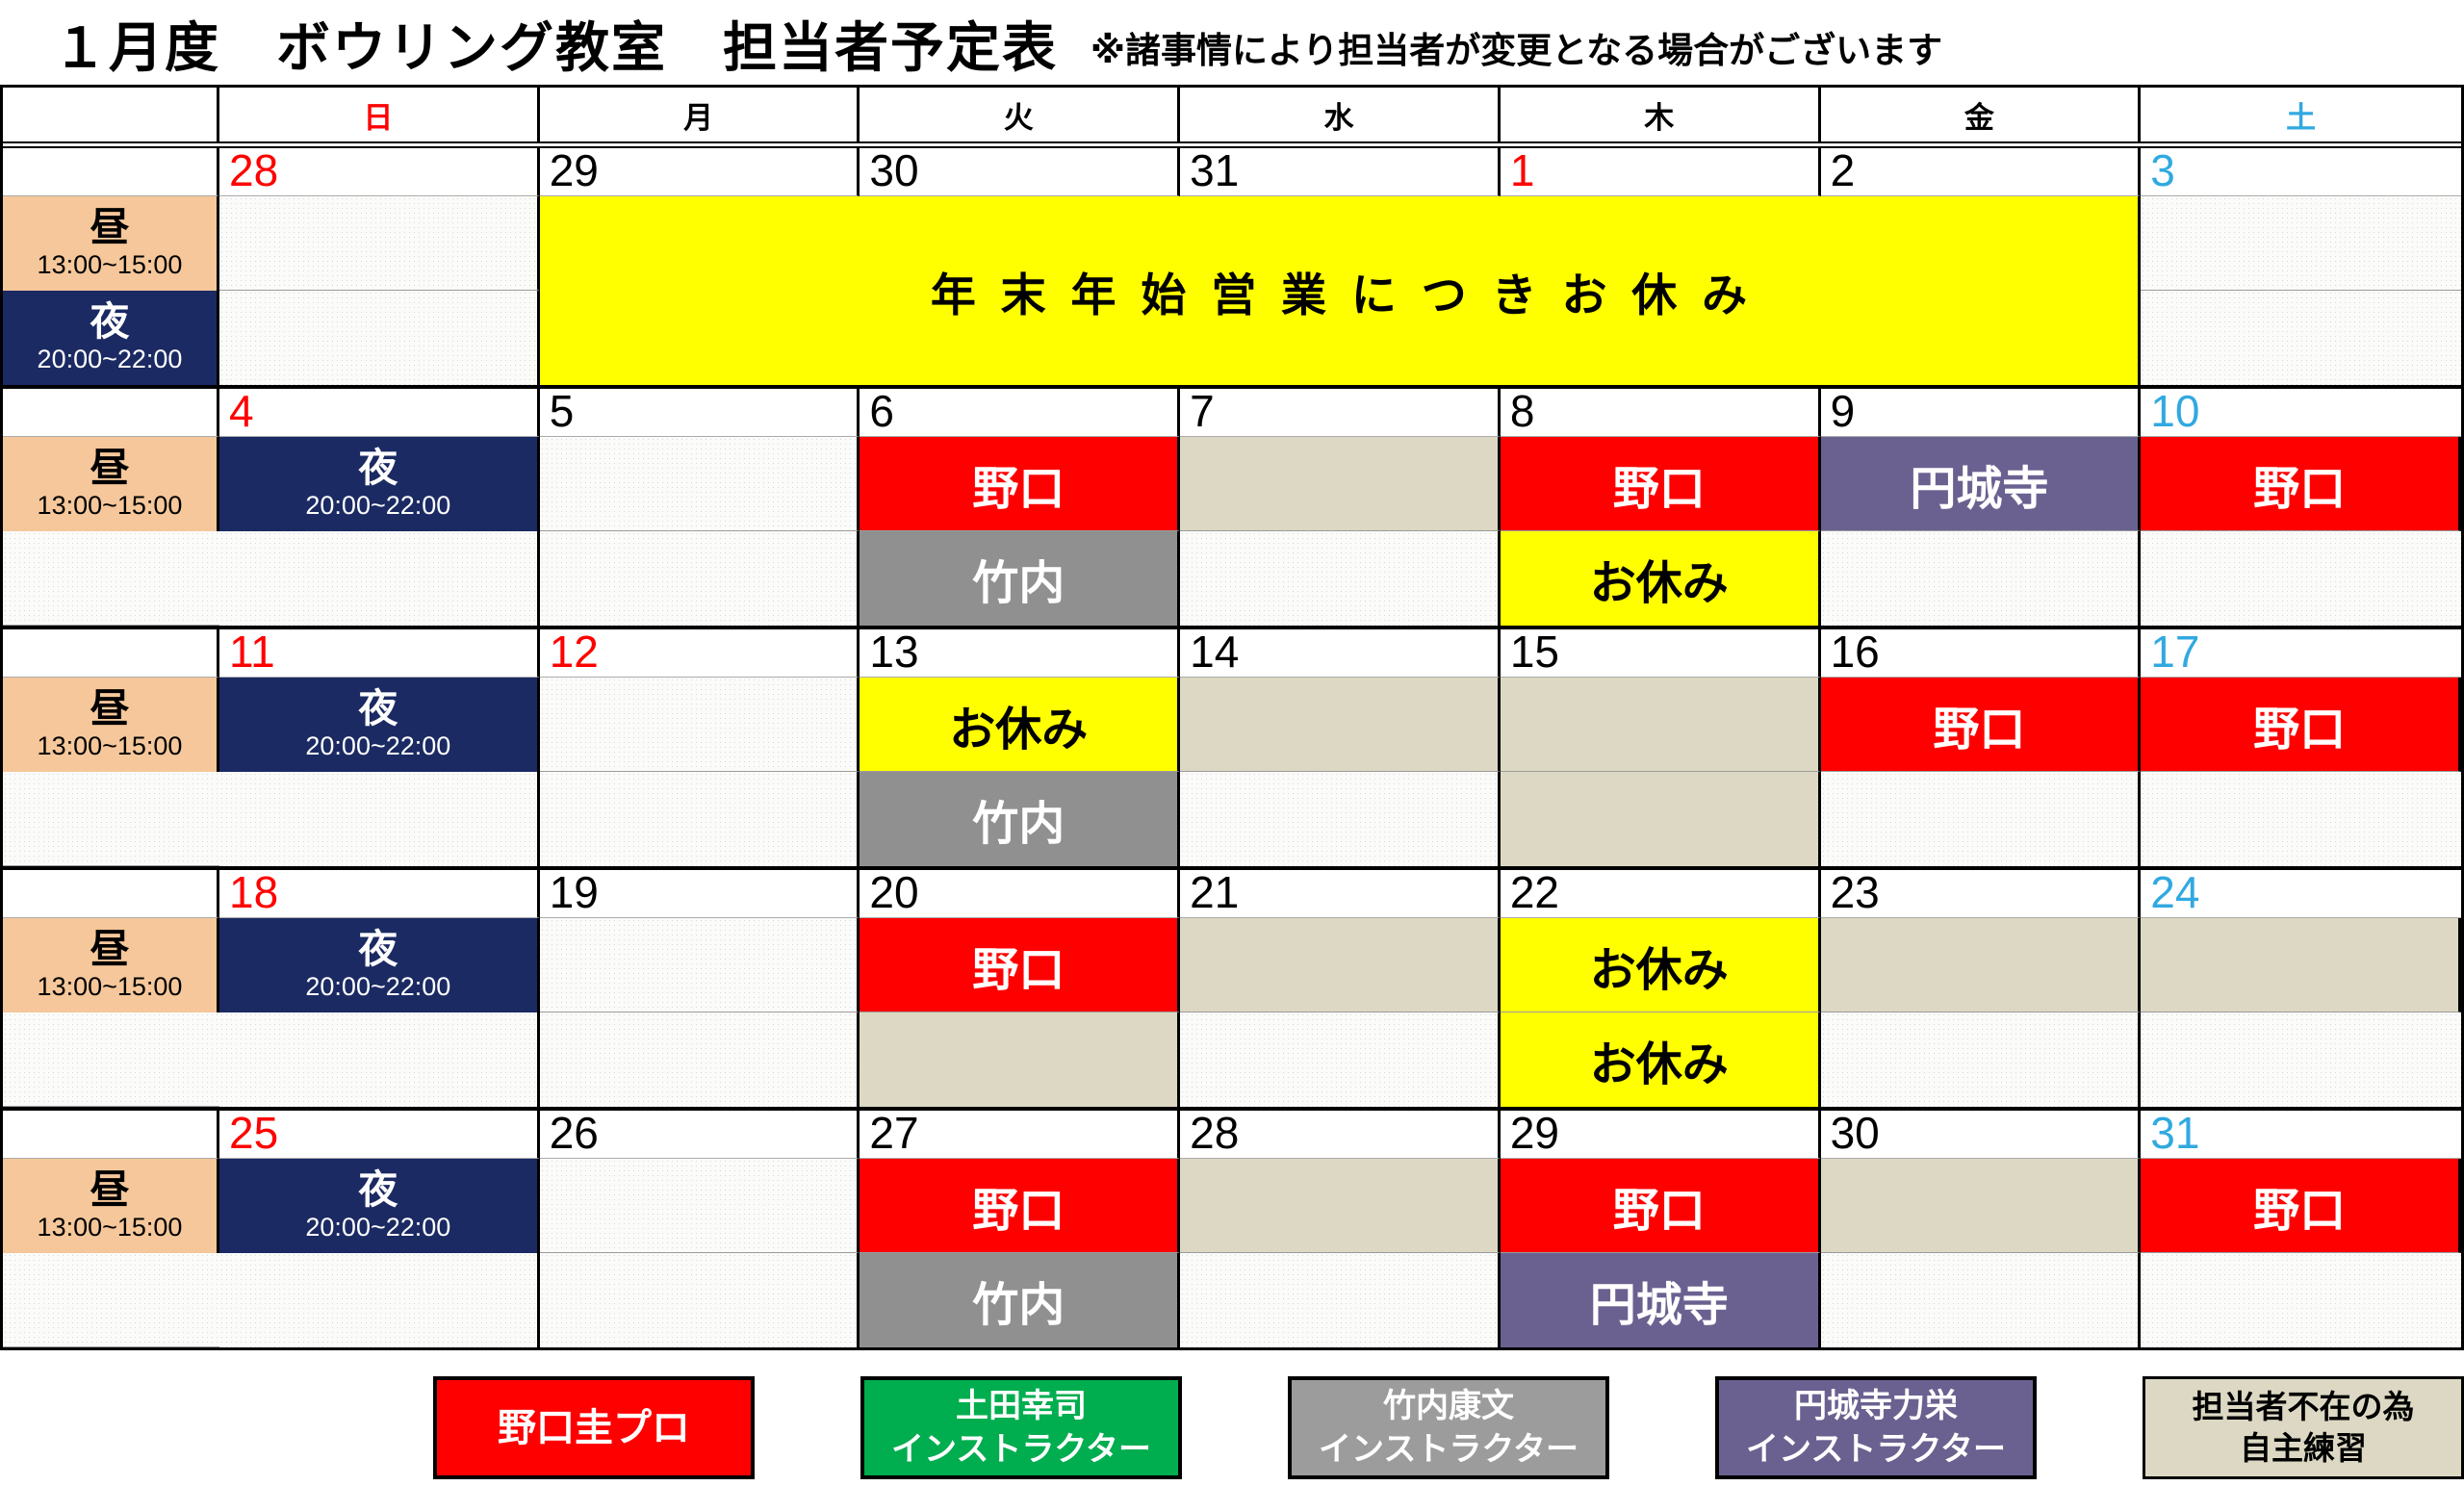 The height and width of the screenshot is (1486, 2464). What do you see at coordinates (1981, 965) in the screenshot?
I see `w4-cell-thu-noon` at bounding box center [1981, 965].